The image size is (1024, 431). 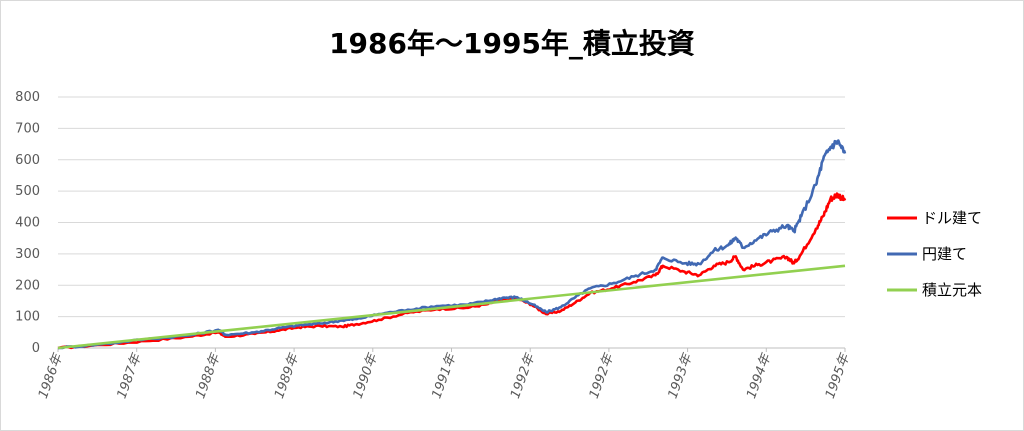 What do you see at coordinates (27, 97) in the screenshot?
I see `y-tick-label: 800` at bounding box center [27, 97].